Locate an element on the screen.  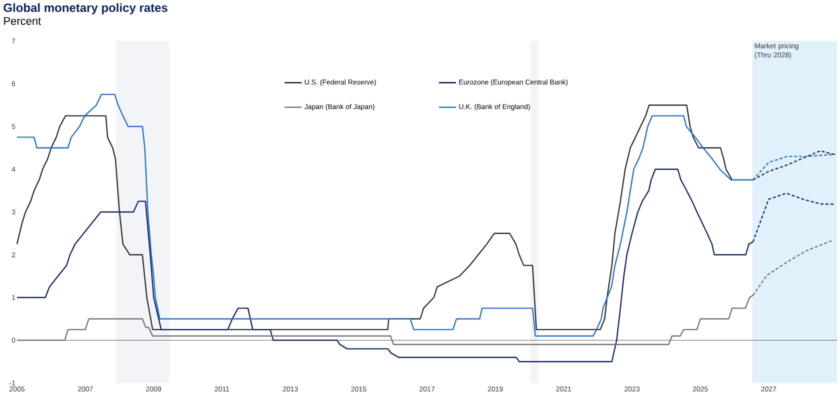
chart-title: Global monetary policy rates is located at coordinates (86, 8).